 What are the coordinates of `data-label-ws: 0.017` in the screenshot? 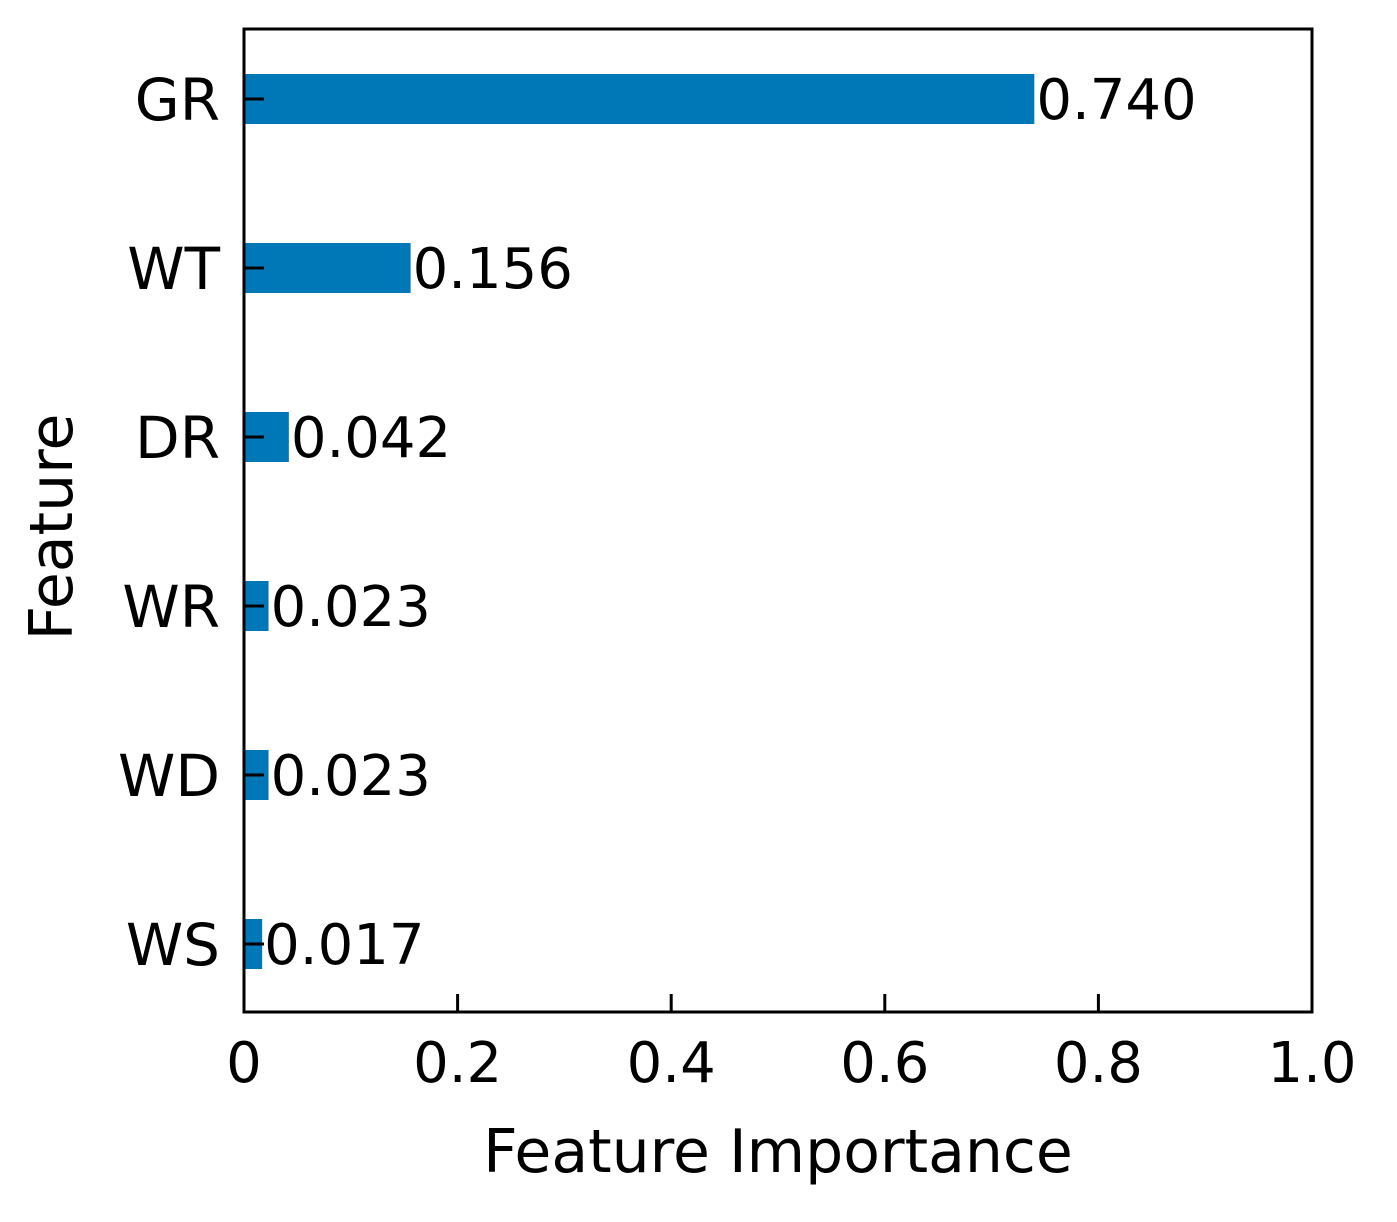 It's located at (344, 945).